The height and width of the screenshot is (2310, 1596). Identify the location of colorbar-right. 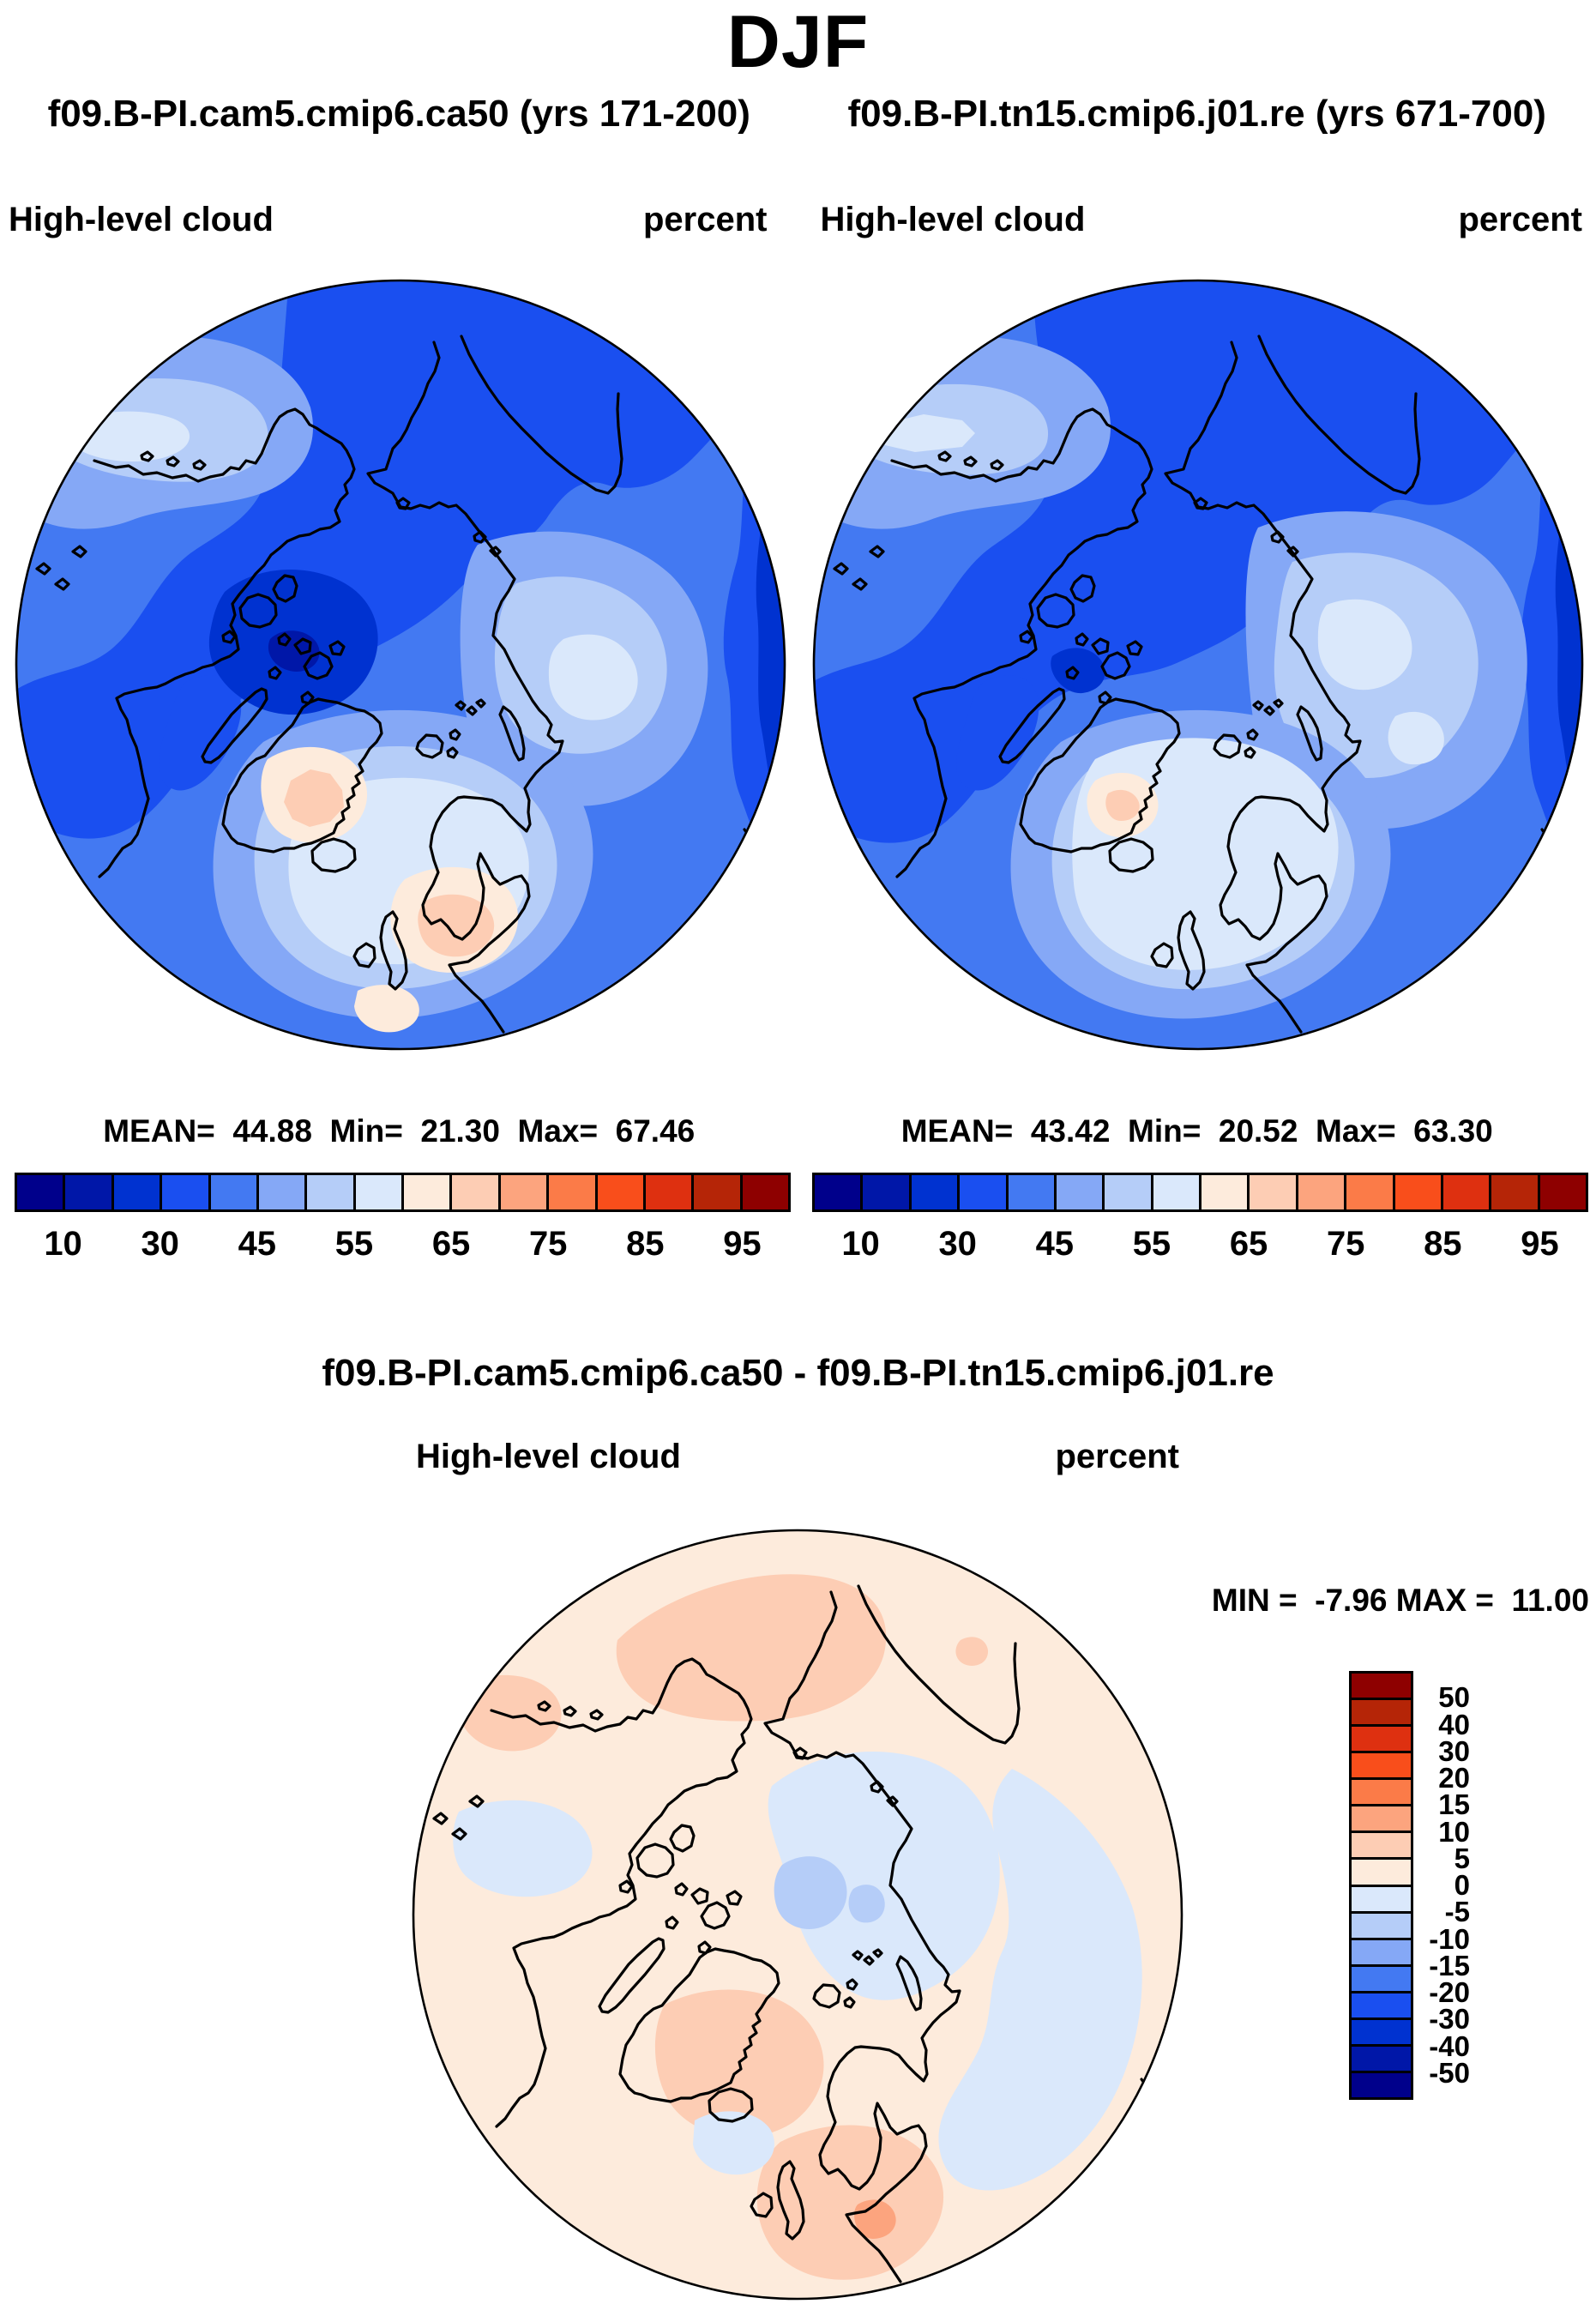
(1200, 1192).